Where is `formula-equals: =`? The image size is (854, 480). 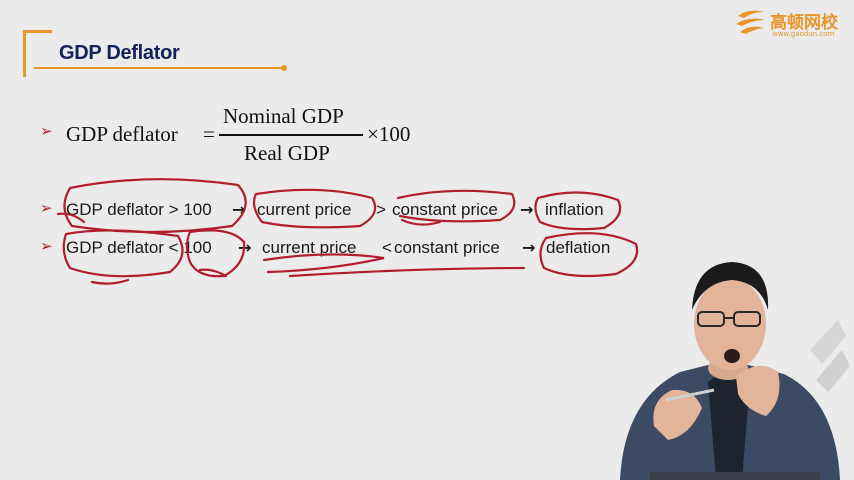 formula-equals: = is located at coordinates (209, 134).